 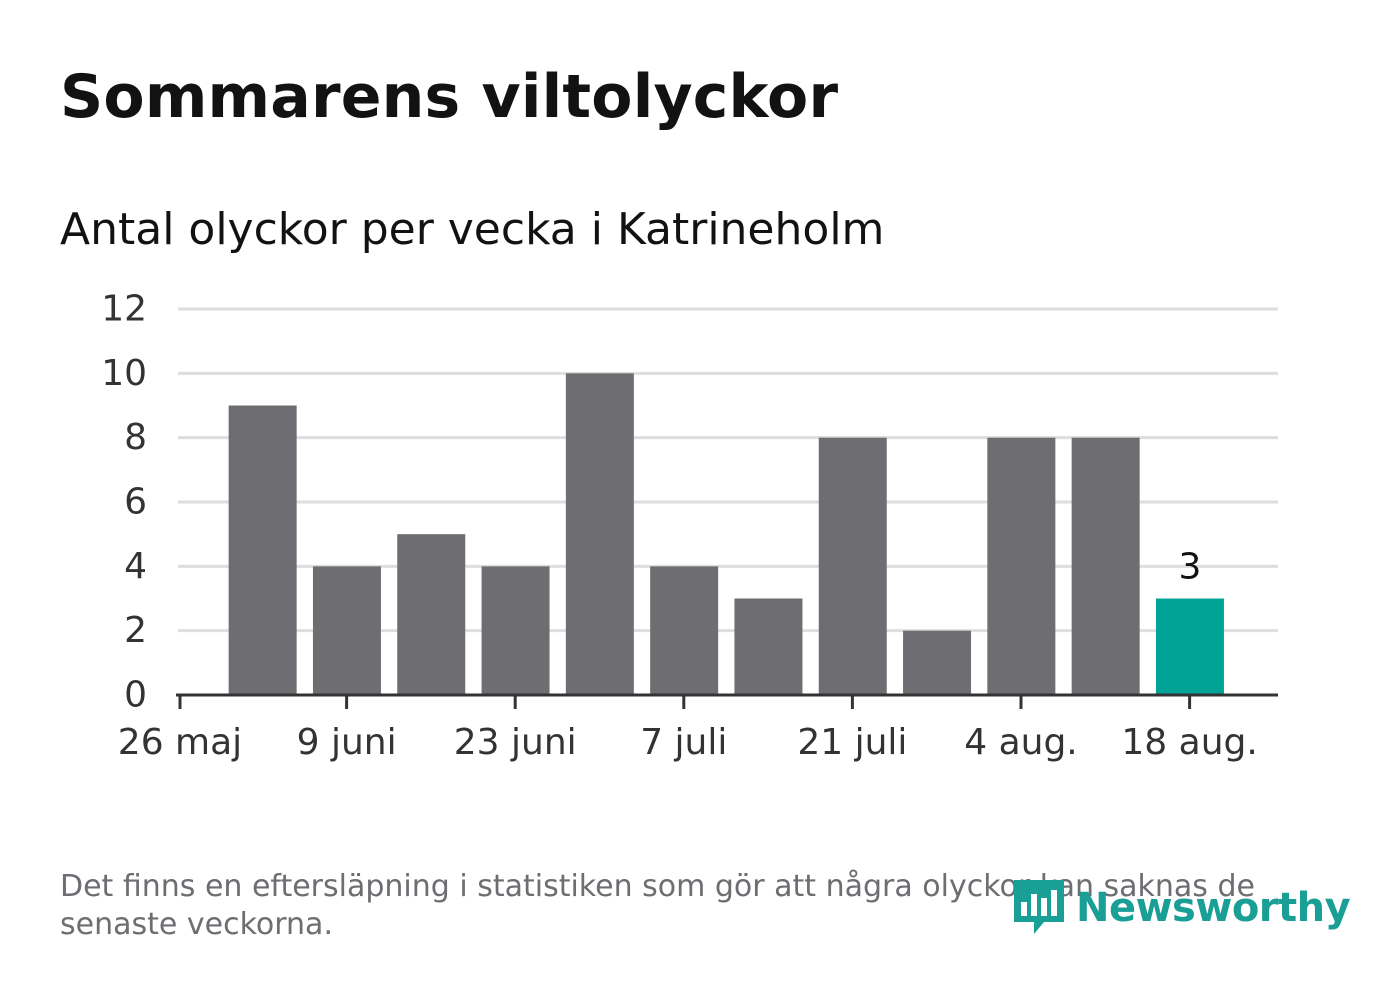 I want to click on newsworthy-logo: Newsworthy, so click(x=1180, y=908).